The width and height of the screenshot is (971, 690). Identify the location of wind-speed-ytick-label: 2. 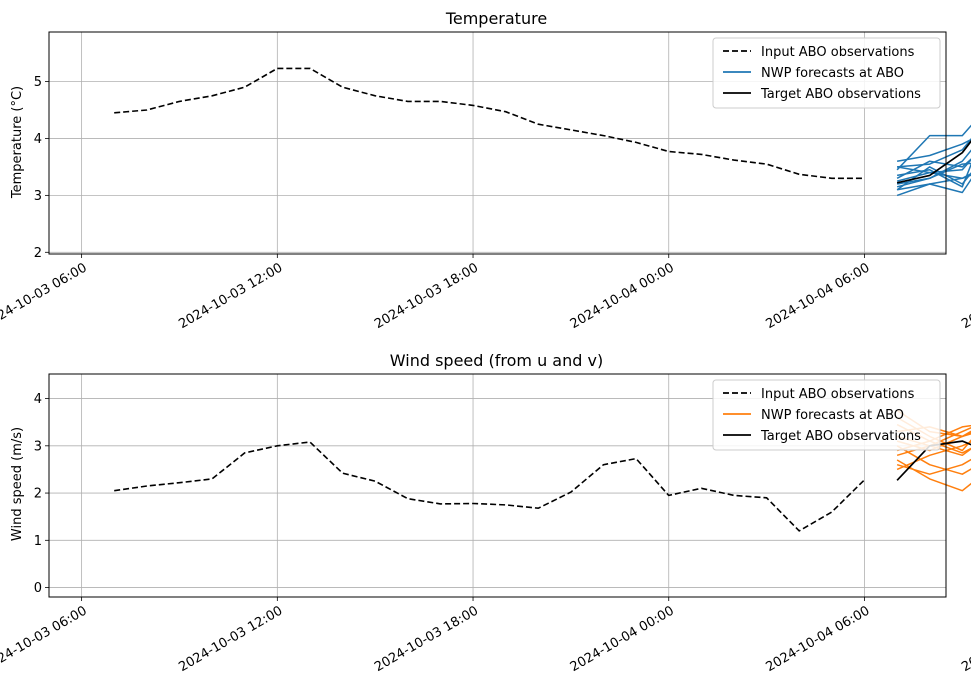
(38, 494).